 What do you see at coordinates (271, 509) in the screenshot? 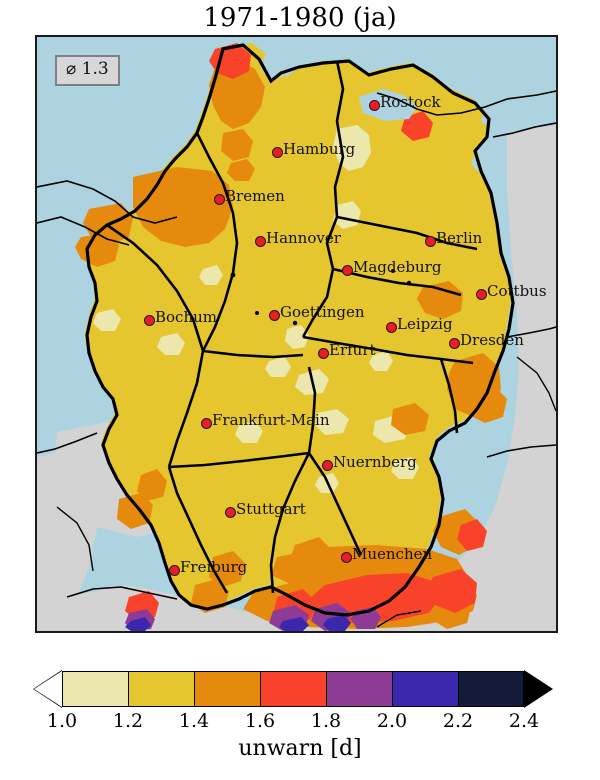
I see `city-label: Stuttgart` at bounding box center [271, 509].